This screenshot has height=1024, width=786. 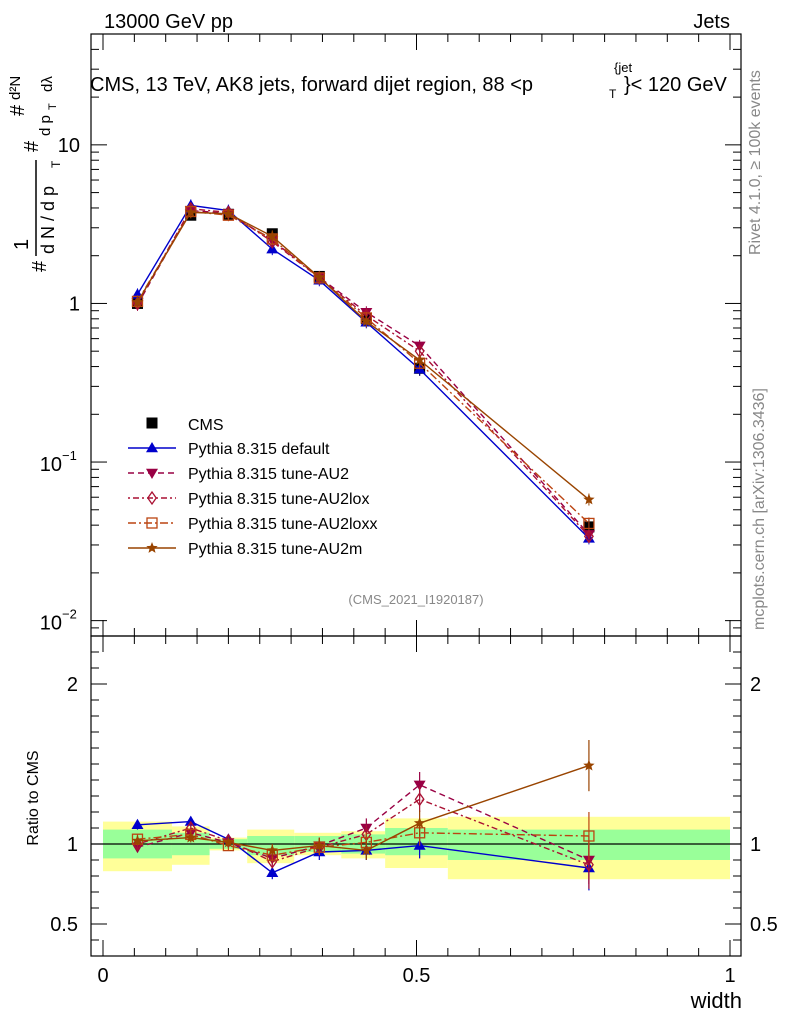 I want to click on ylabel-dlambda: dλ, so click(x=47, y=84).